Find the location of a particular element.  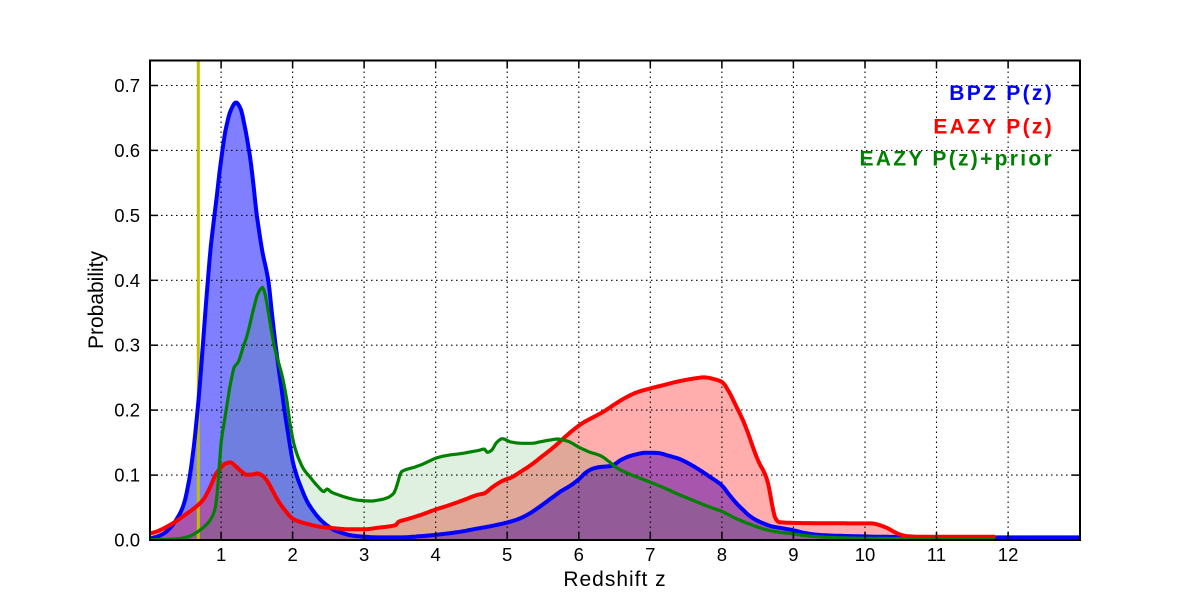

svg-text: 6 is located at coordinates (579, 554).